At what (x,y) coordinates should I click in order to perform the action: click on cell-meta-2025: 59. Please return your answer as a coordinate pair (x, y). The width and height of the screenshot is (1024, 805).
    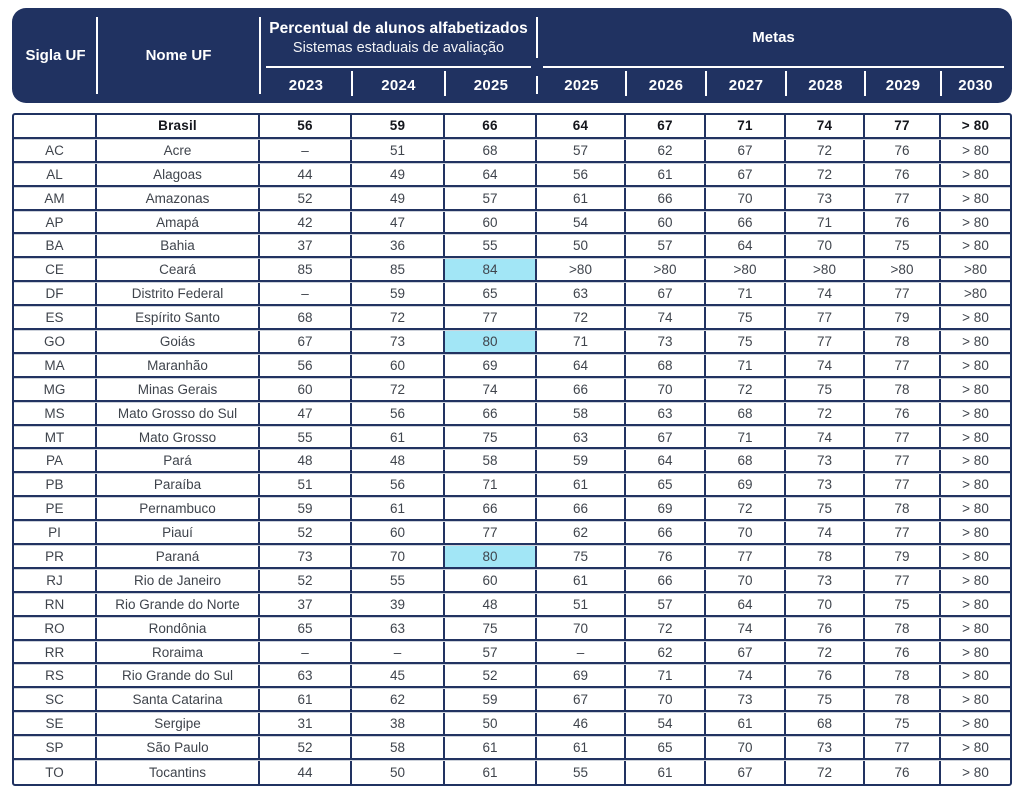
    Looking at the image, I should click on (581, 461).